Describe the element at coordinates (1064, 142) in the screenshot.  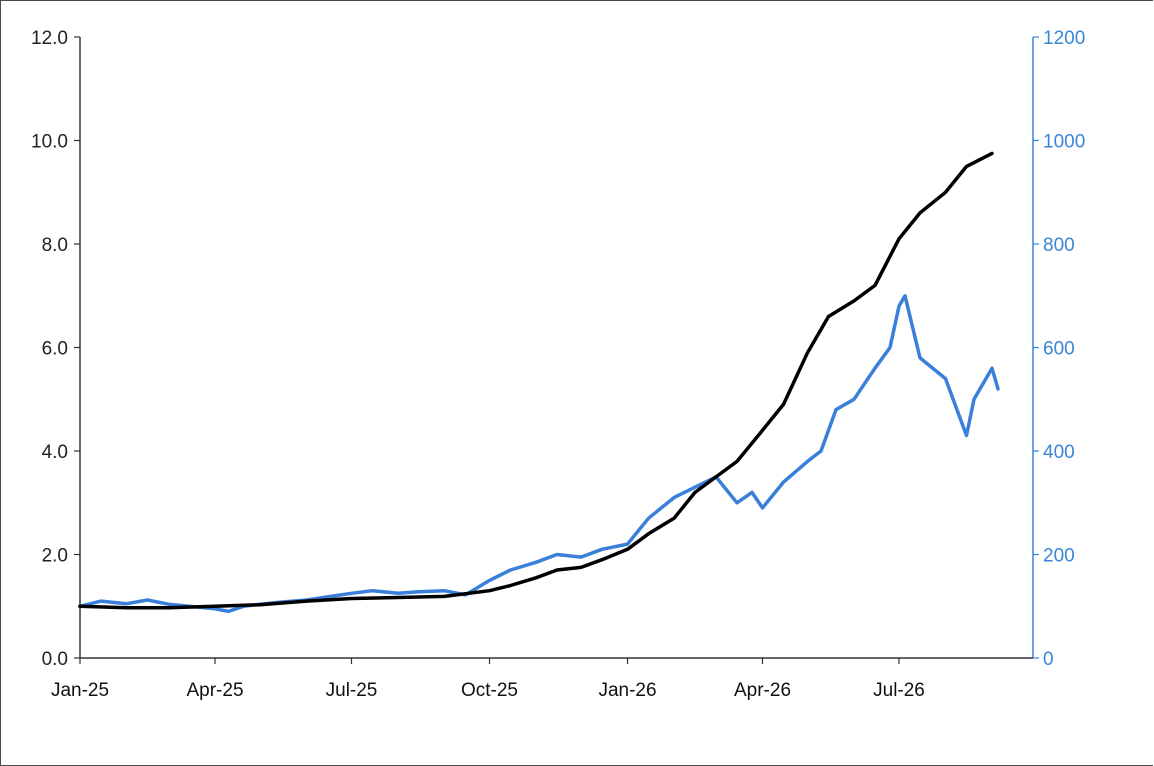
I see `right-y-tick-label: 1000` at that location.